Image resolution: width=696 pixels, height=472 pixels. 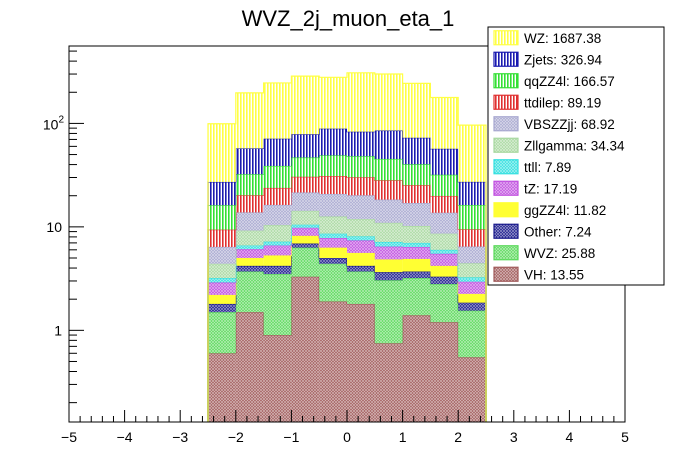 I want to click on x-tick-label: 2, so click(x=458, y=437).